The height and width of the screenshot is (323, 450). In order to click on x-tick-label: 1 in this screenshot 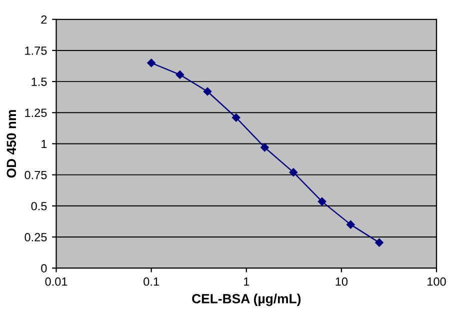, I will do `click(247, 282)`.